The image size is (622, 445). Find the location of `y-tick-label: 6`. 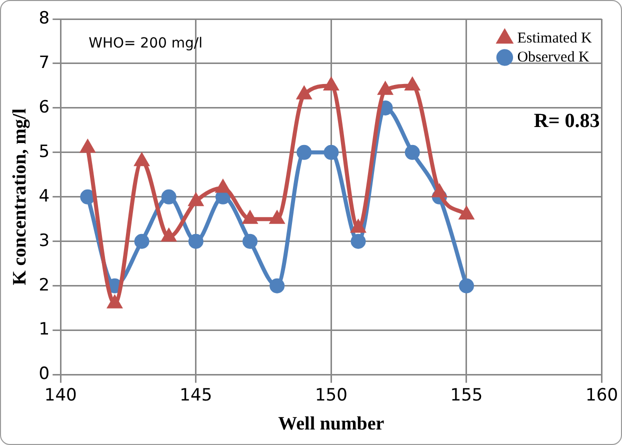

y-tick-label: 6 is located at coordinates (44, 107).